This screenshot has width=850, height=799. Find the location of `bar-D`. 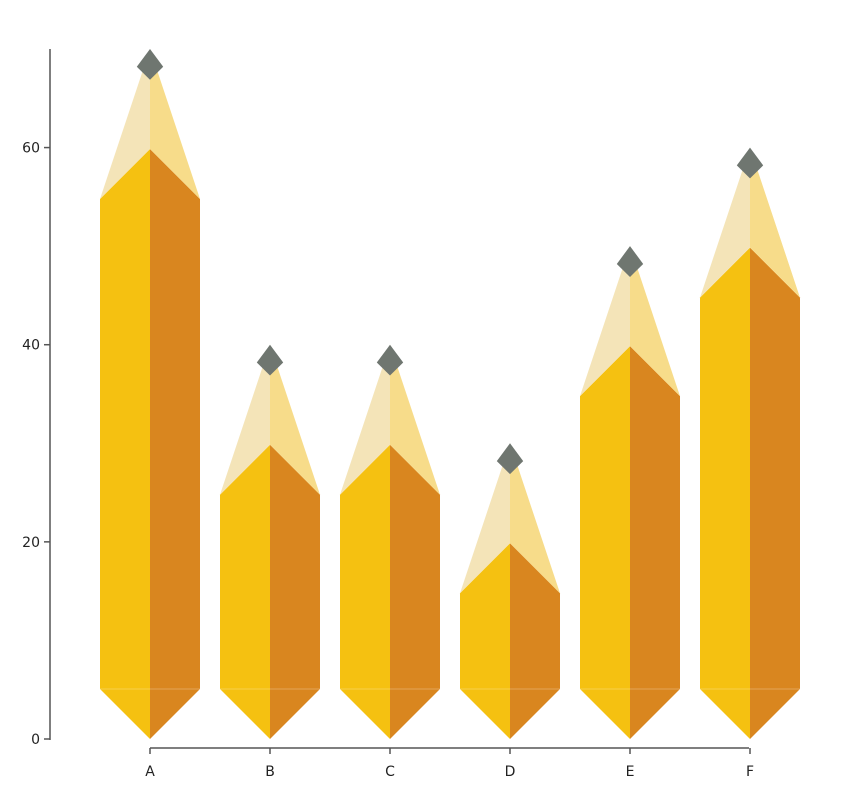

bar-D is located at coordinates (510, 591).